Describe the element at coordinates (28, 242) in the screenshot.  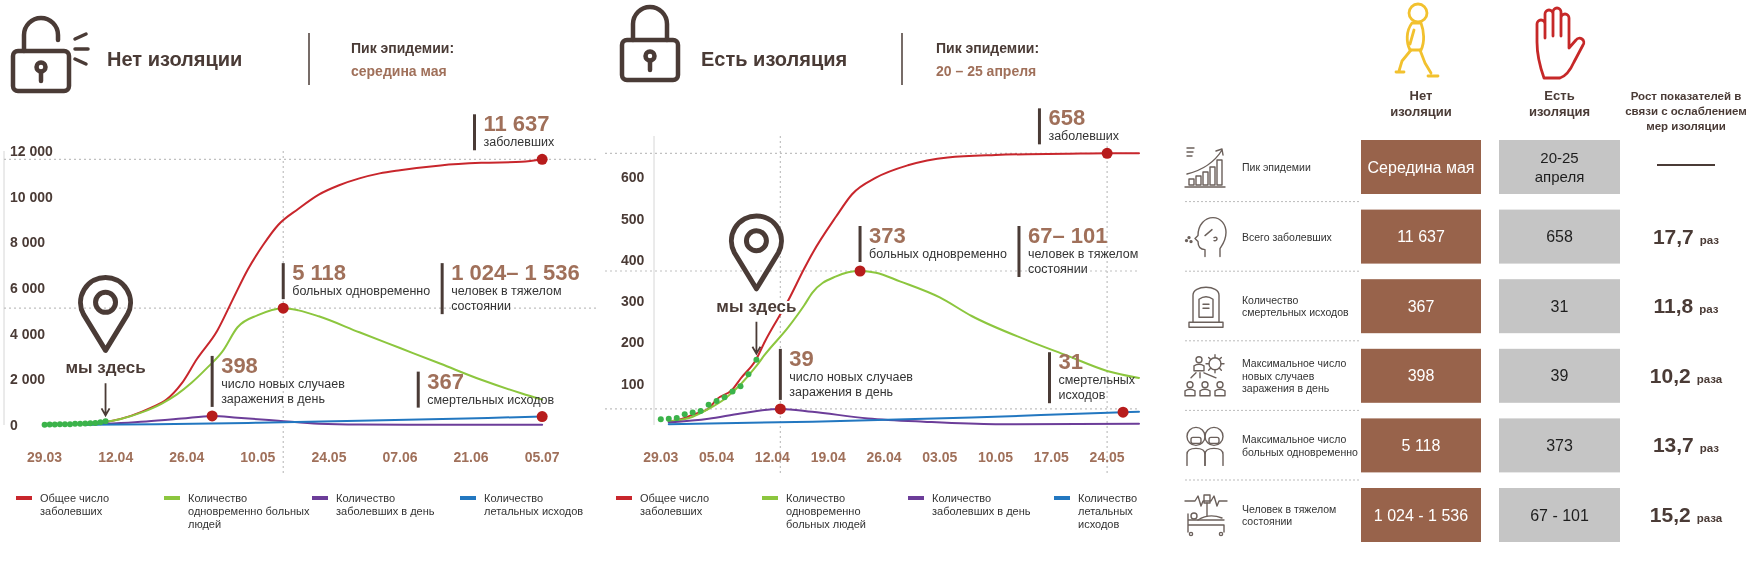
I see `y-tick-label: 8 000` at that location.